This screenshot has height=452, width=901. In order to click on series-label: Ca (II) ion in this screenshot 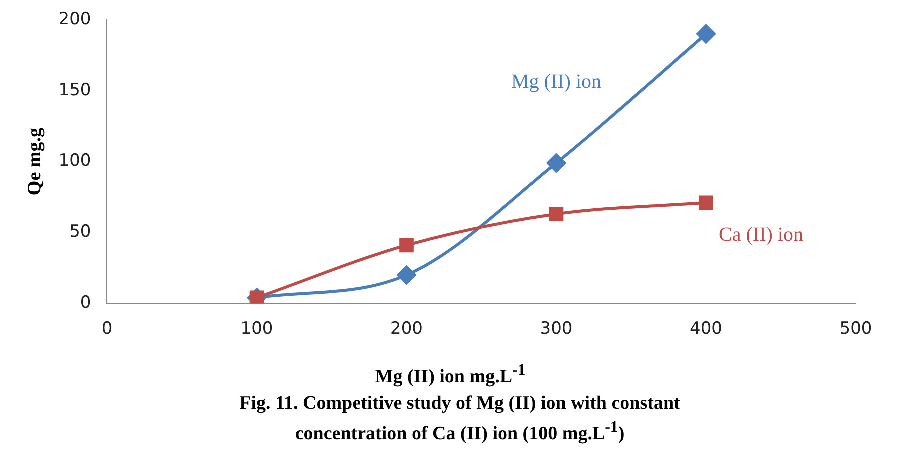, I will do `click(761, 235)`.